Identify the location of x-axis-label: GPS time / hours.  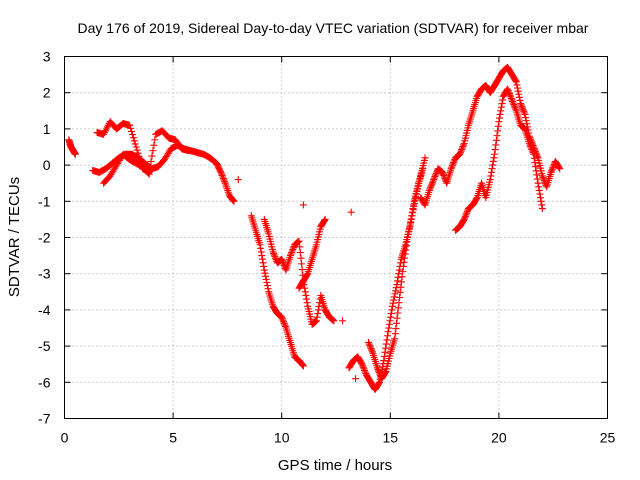
(335, 465).